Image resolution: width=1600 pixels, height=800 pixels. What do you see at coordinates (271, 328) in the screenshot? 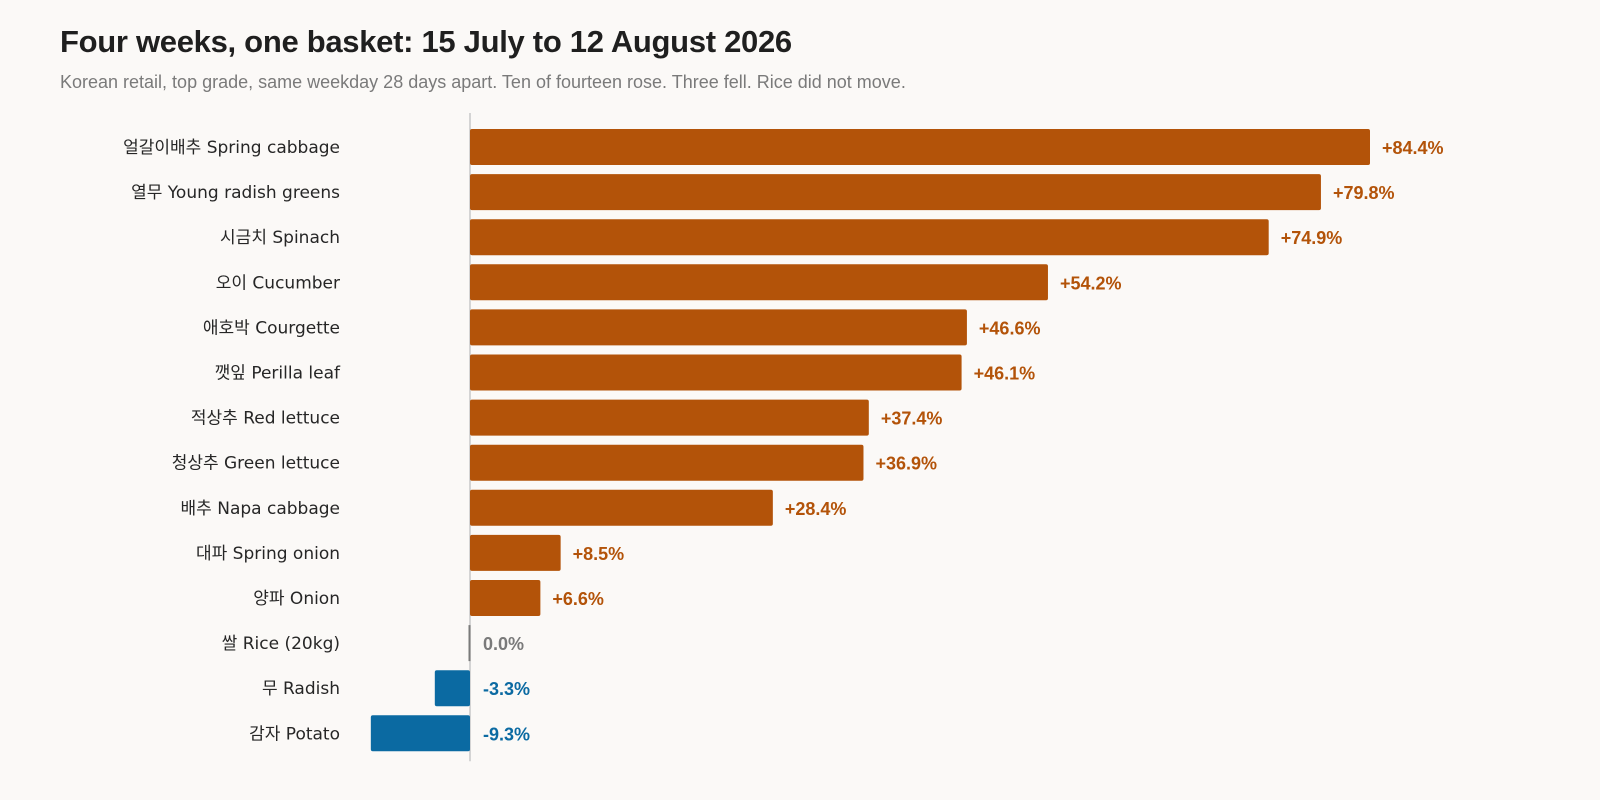
I see `category-label: 애호박 Courgette` at bounding box center [271, 328].